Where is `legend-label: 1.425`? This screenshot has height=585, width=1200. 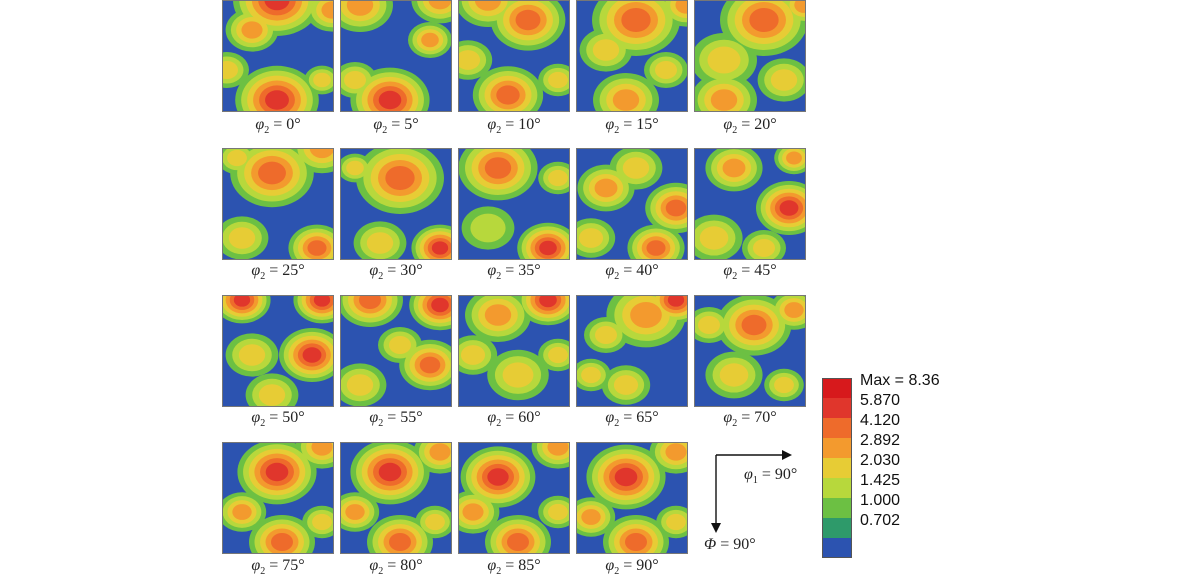 legend-label: 1.425 is located at coordinates (880, 480).